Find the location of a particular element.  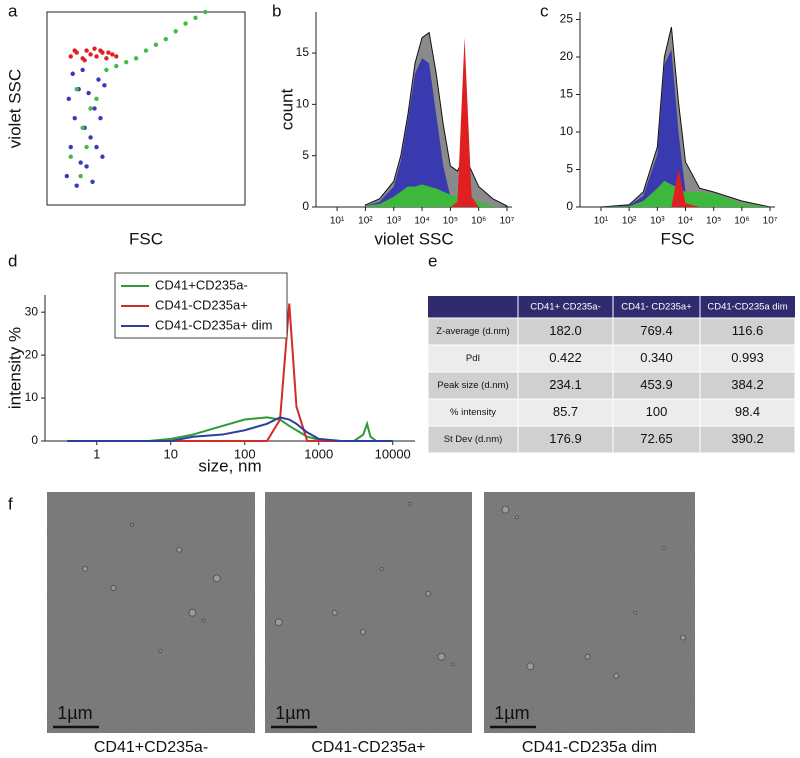

table-cell: 0.340 is located at coordinates (656, 357).